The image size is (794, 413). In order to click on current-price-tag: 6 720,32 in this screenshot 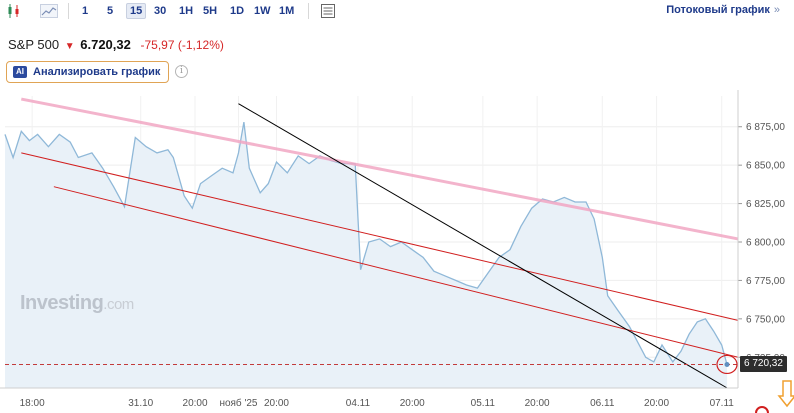, I will do `click(763, 364)`.